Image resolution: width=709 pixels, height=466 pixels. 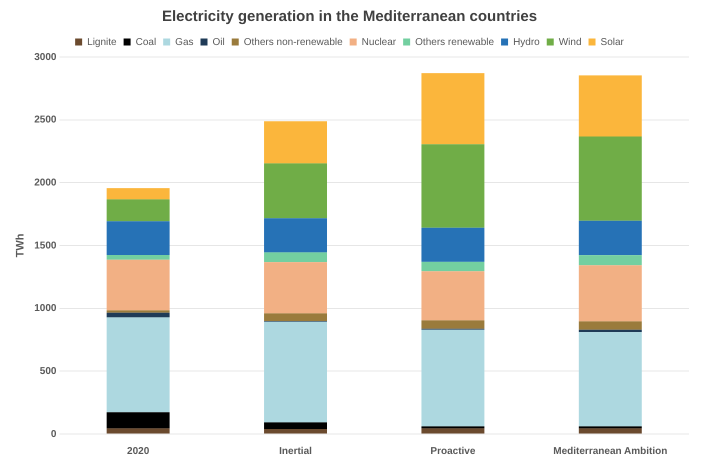 I want to click on y-tick-label: 2500, so click(x=45, y=120).